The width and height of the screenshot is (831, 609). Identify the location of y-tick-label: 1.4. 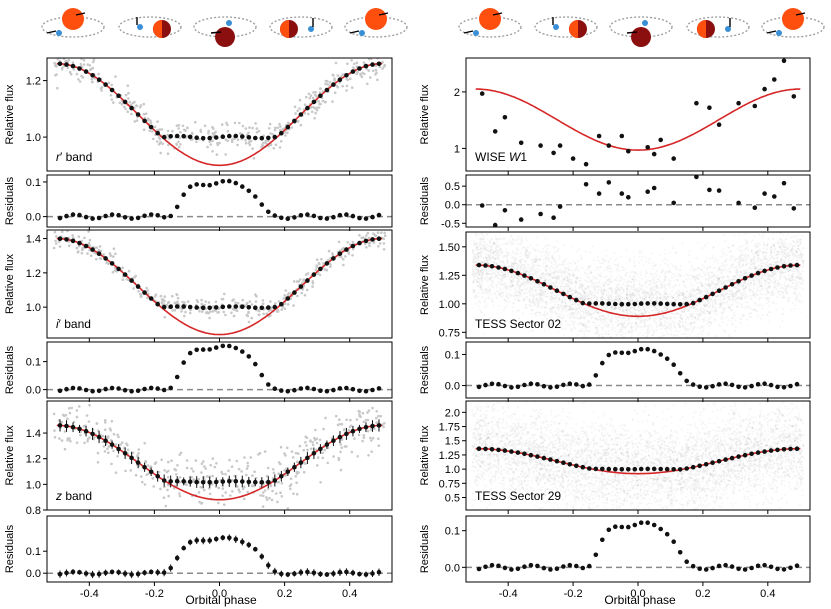
(33, 240).